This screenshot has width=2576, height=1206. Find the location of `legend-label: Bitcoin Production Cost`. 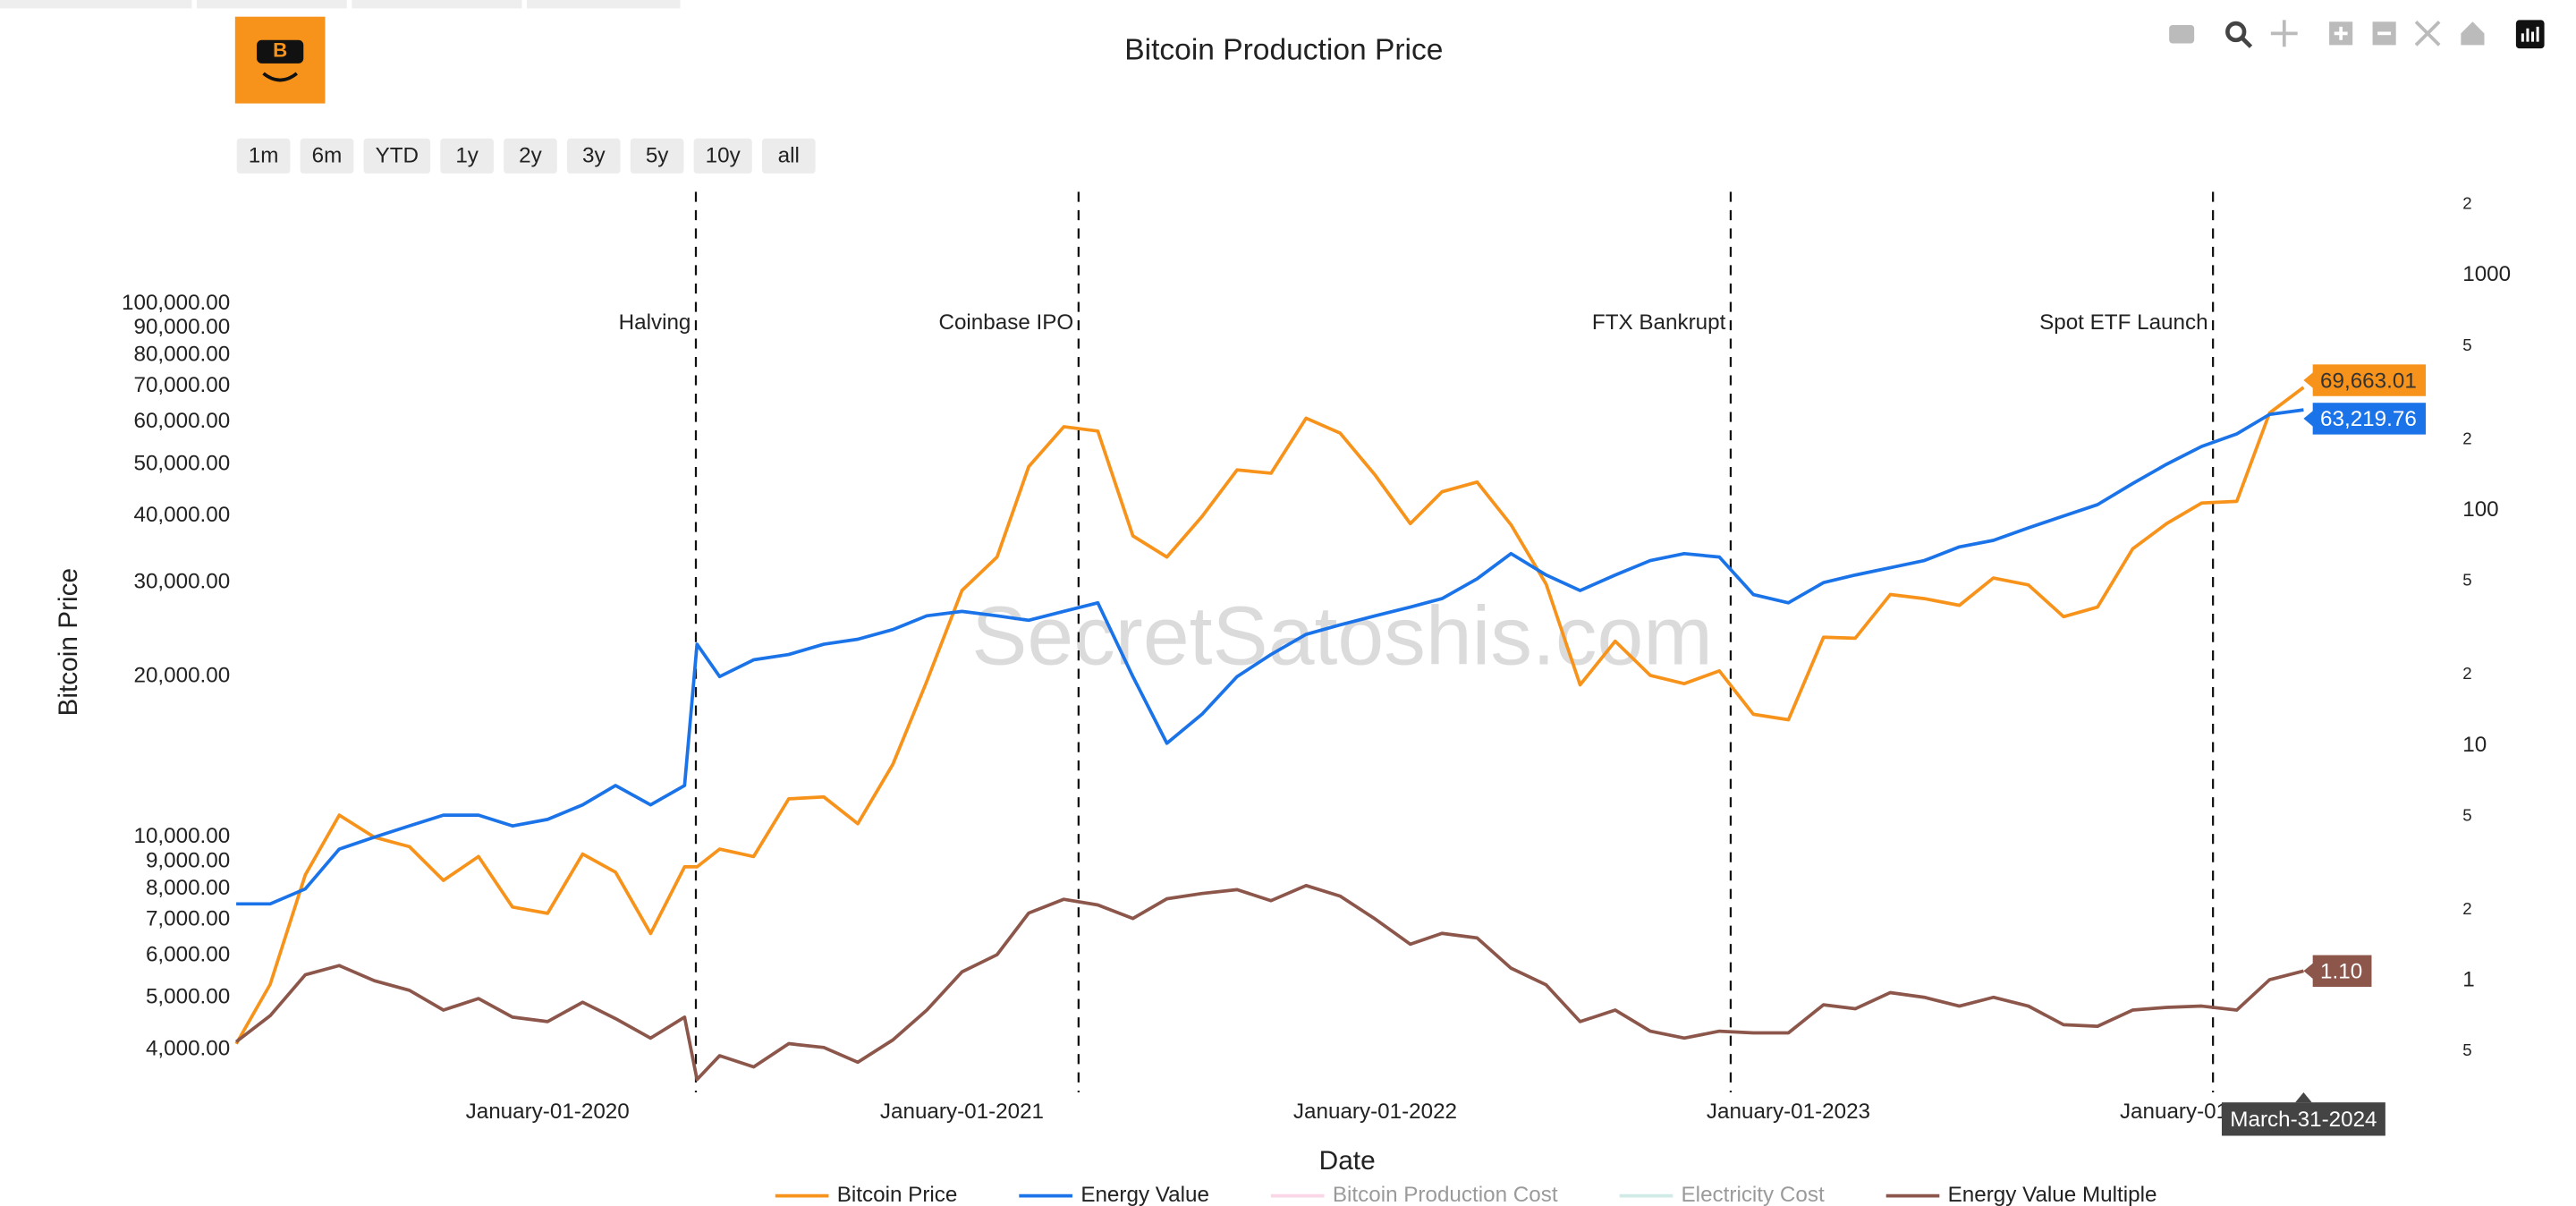

legend-label: Bitcoin Production Cost is located at coordinates (1445, 1194).